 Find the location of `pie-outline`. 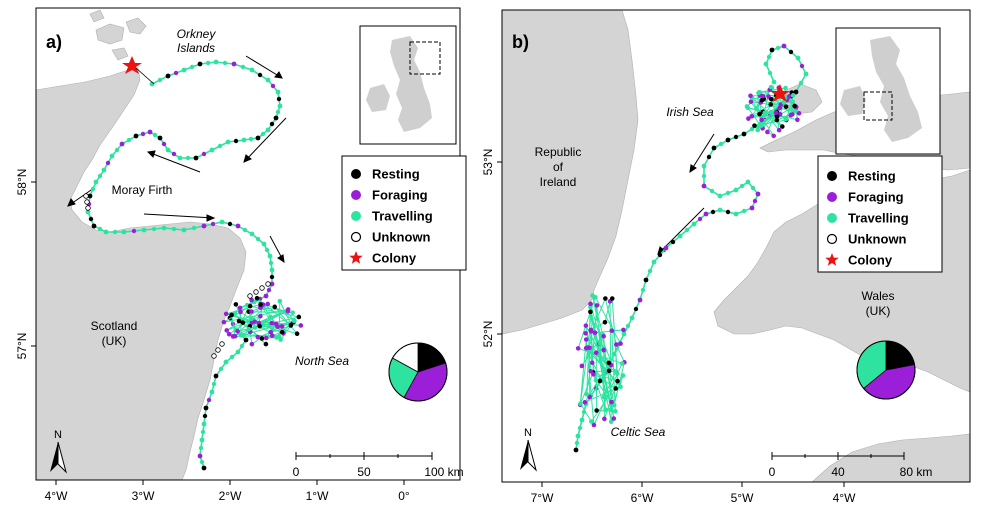

pie-outline is located at coordinates (418, 372).